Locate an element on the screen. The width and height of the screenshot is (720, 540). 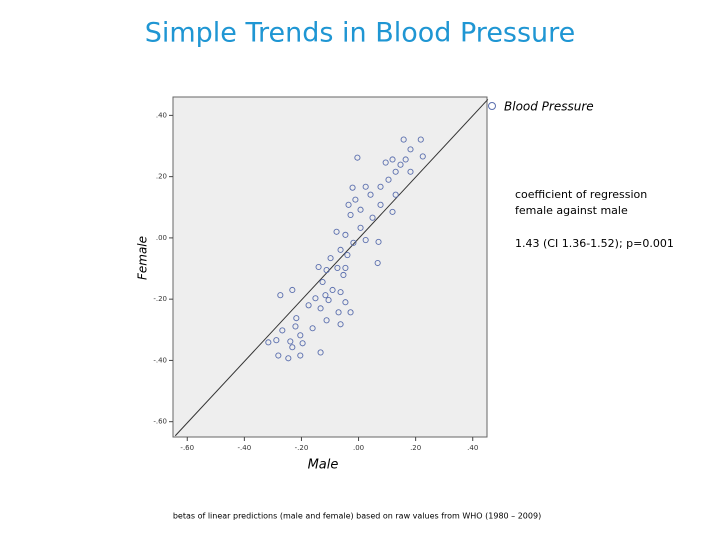
y-tick-label: -.20 is located at coordinates (160, 299).